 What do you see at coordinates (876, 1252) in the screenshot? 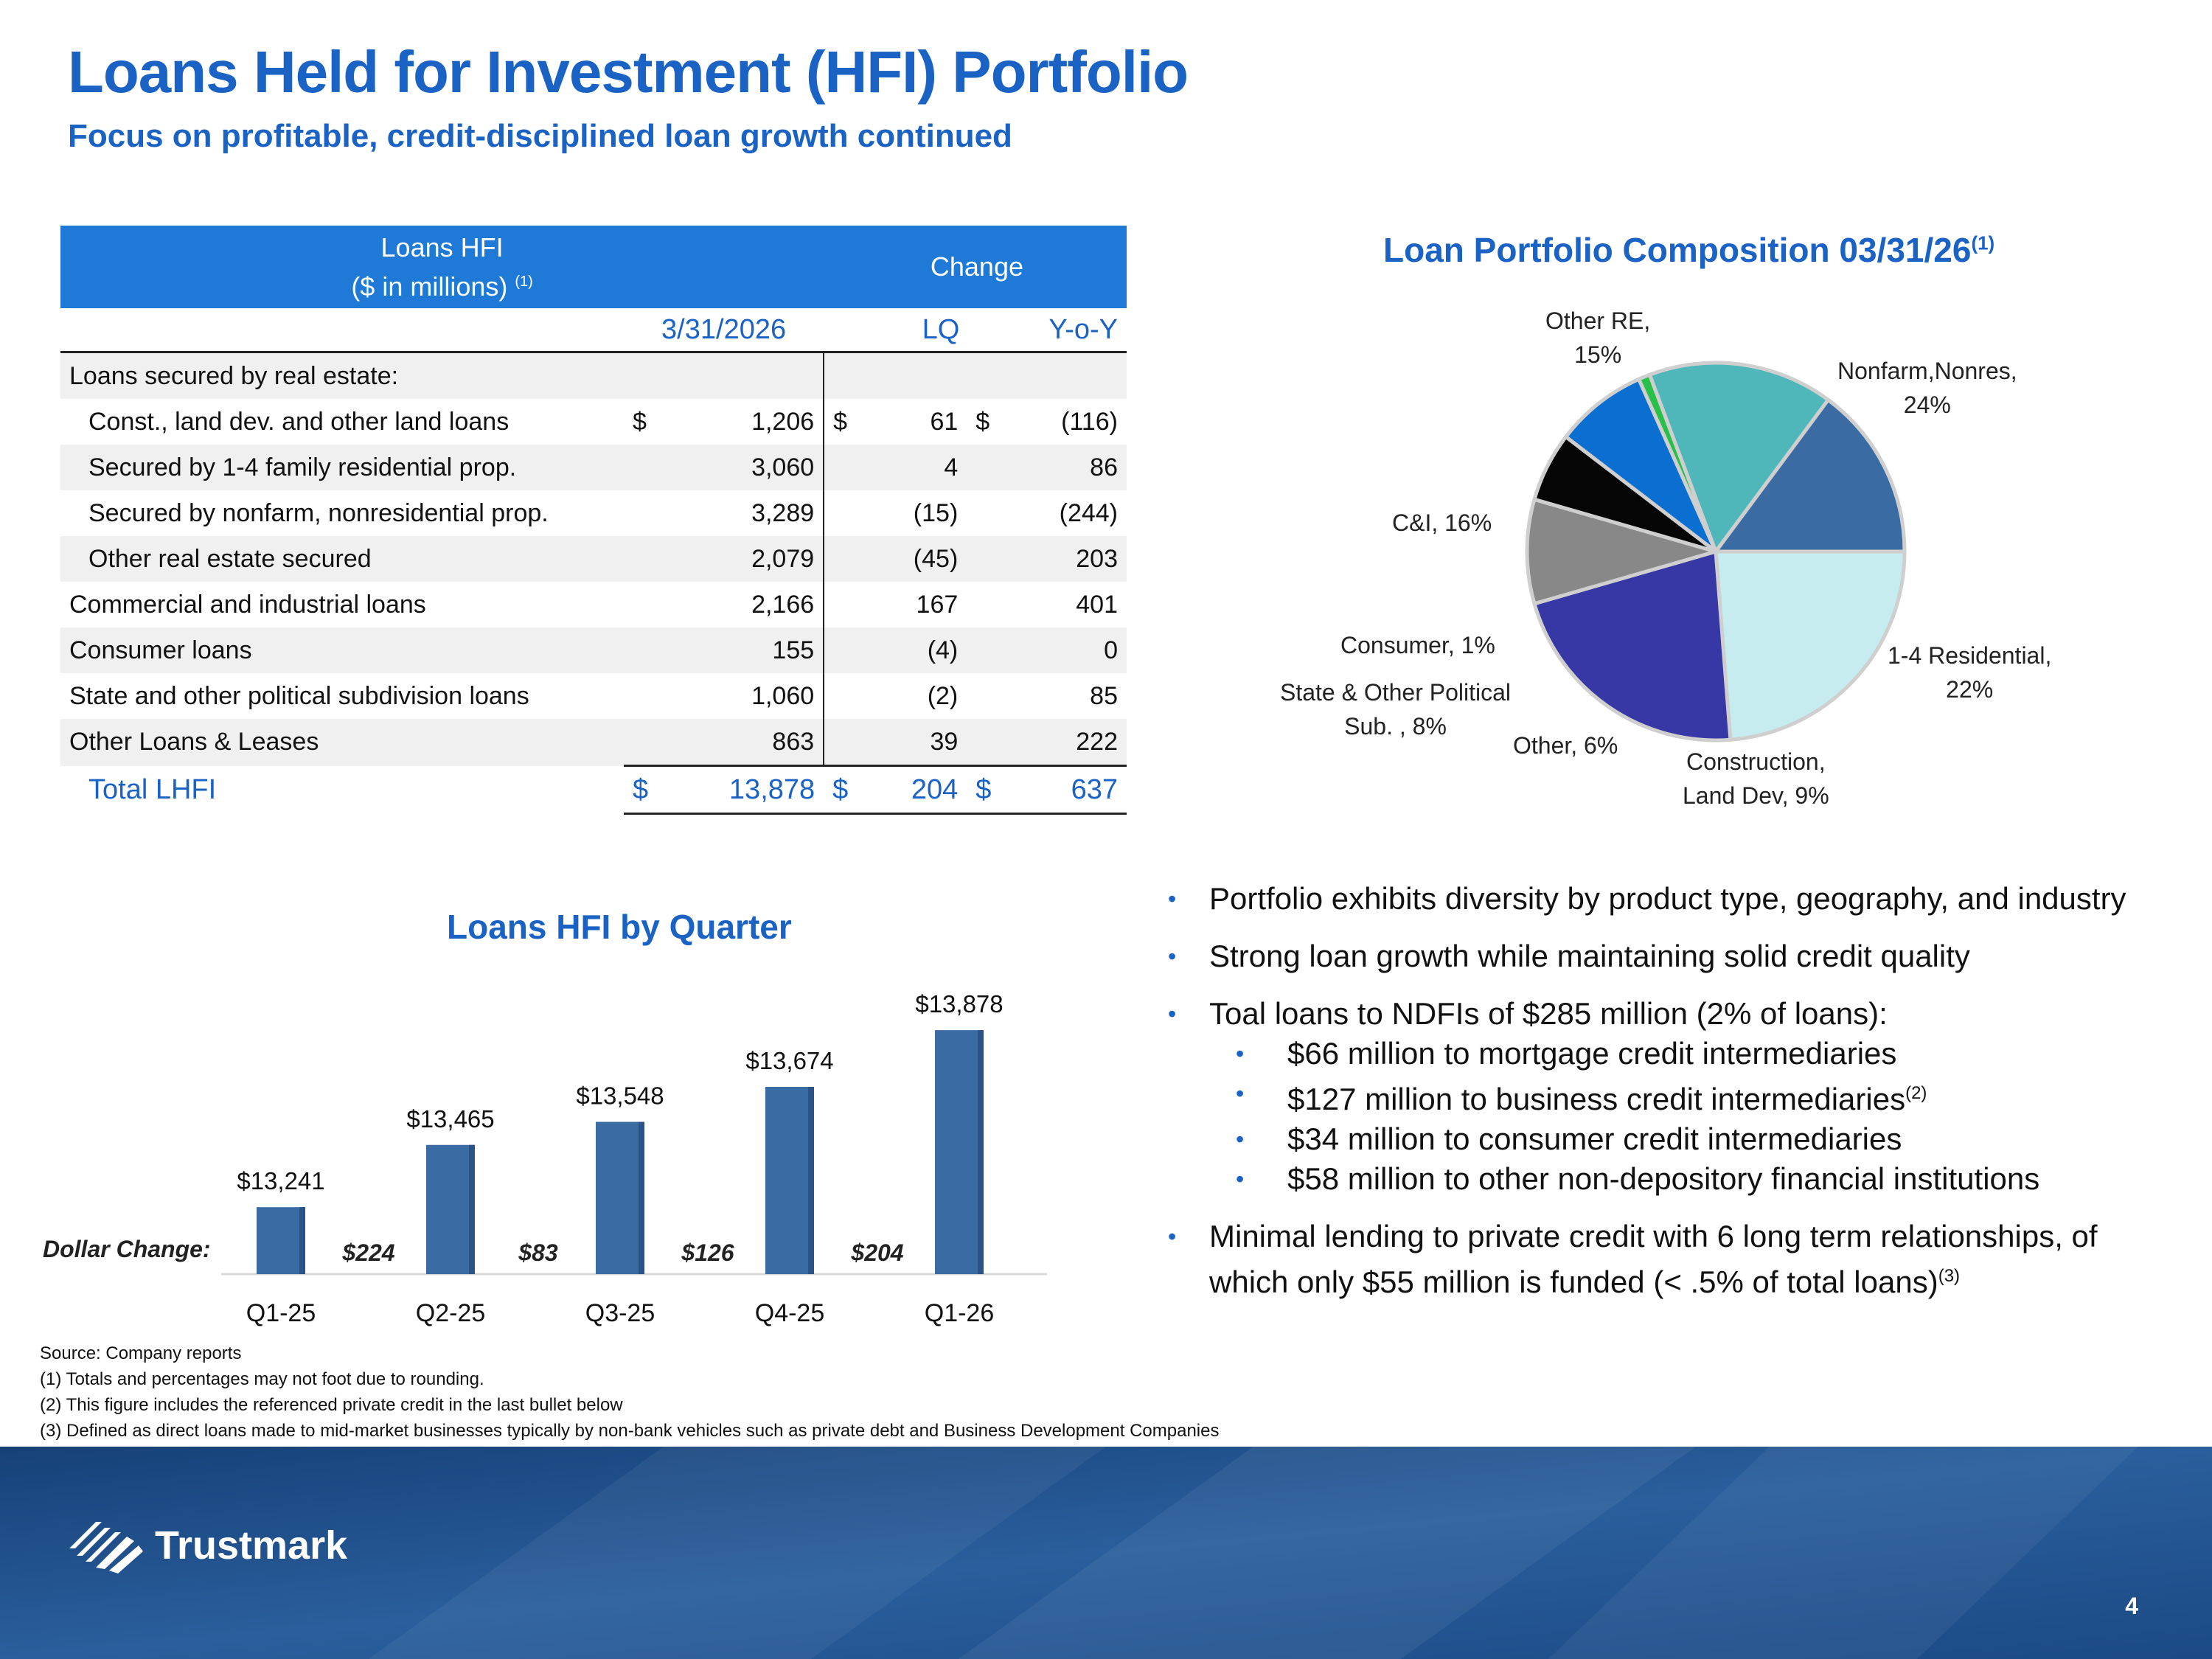
I see `dollar-change-value: $204` at bounding box center [876, 1252].